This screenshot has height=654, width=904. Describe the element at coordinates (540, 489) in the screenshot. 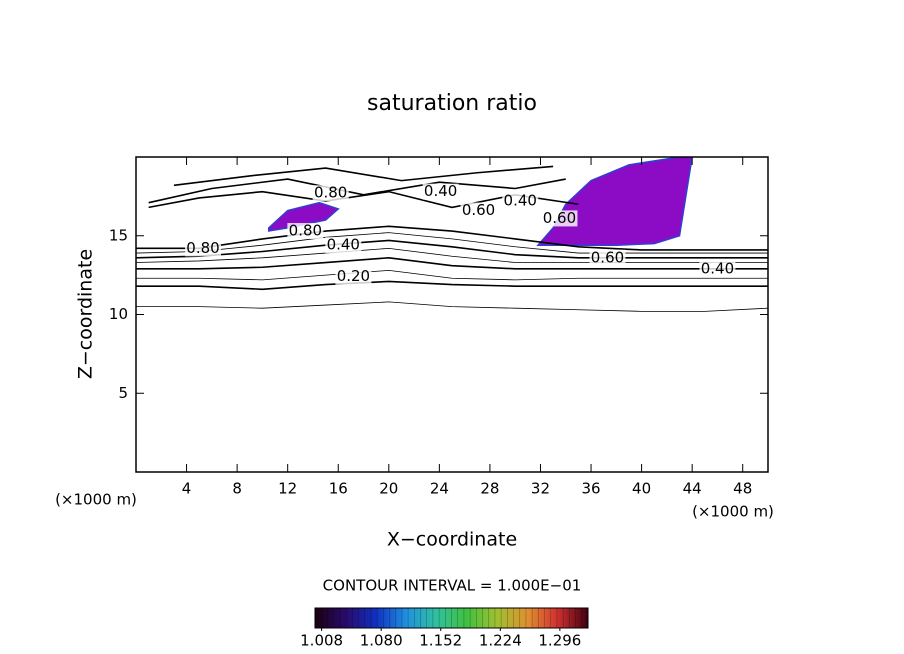

I see `x-tick-label: 32` at that location.